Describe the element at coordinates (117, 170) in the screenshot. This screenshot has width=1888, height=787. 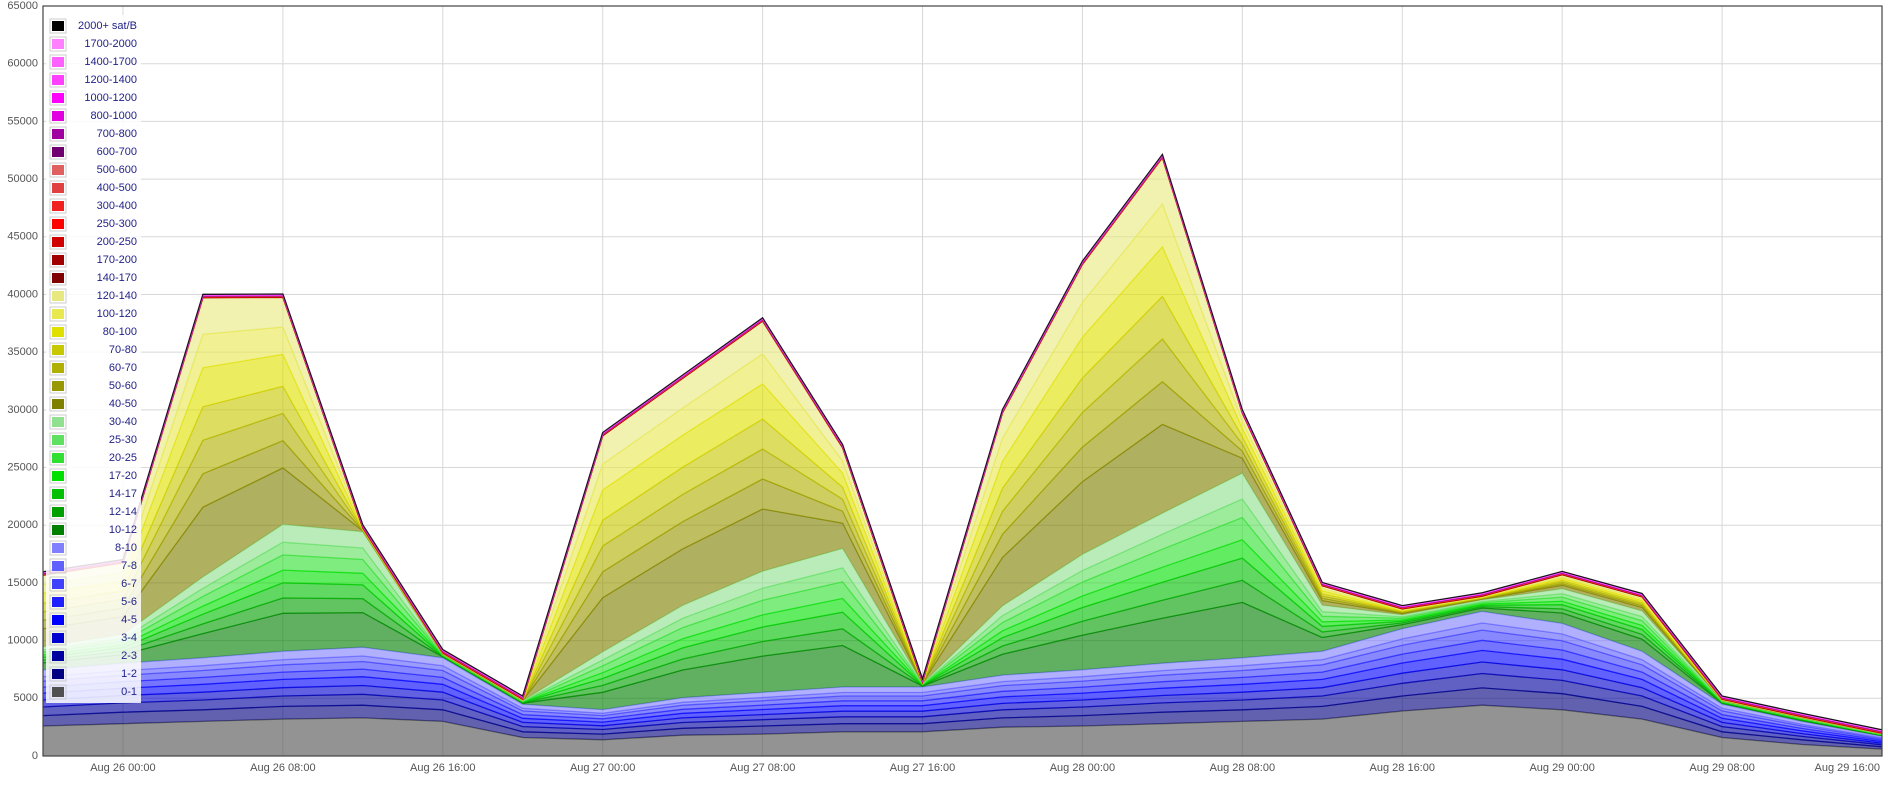
I see `legend-label: 500-600` at that location.